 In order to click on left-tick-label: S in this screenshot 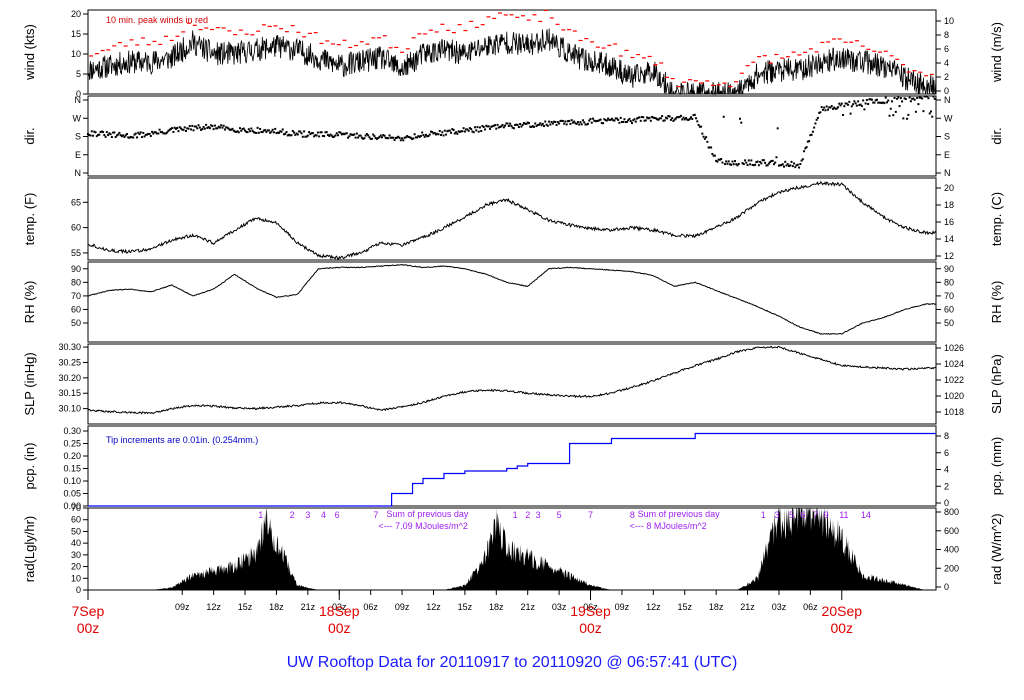, I will do `click(78, 137)`.